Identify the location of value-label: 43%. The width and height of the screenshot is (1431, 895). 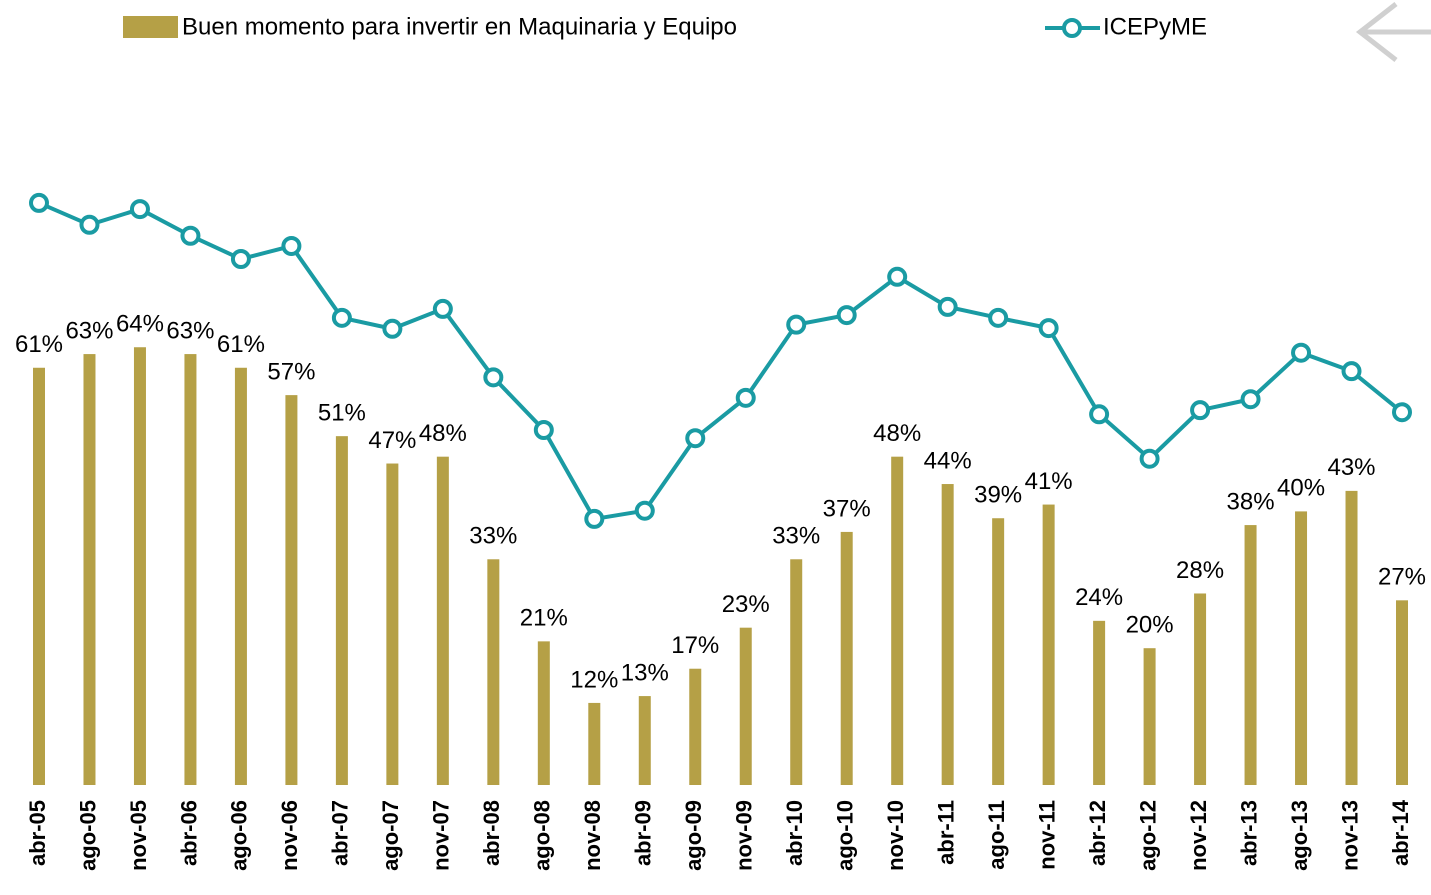
(1351, 467).